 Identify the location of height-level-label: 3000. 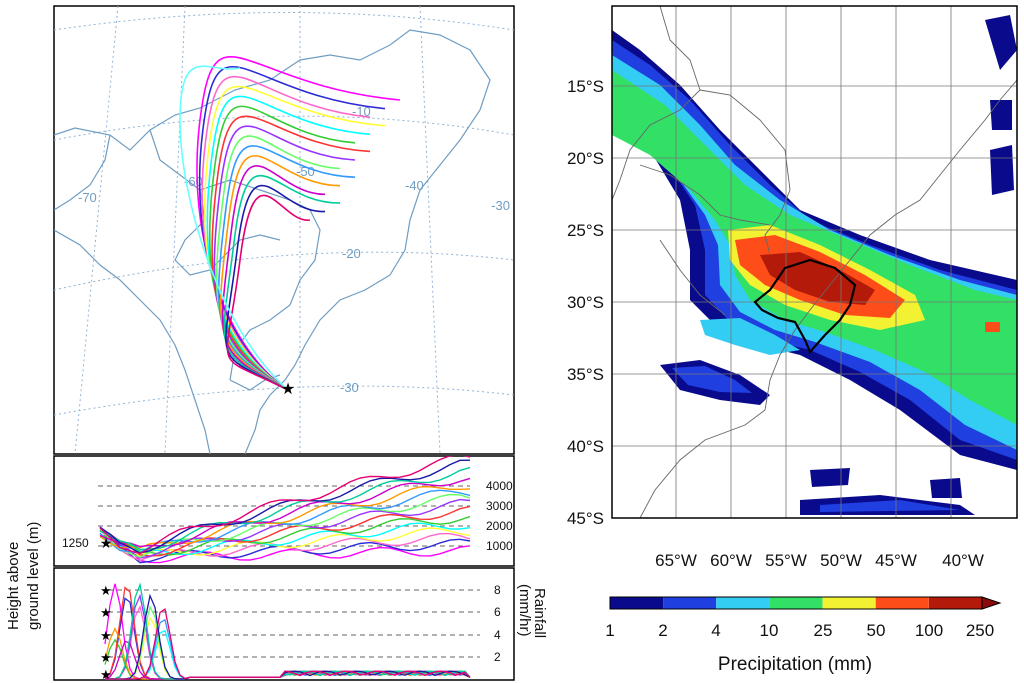
(499, 506).